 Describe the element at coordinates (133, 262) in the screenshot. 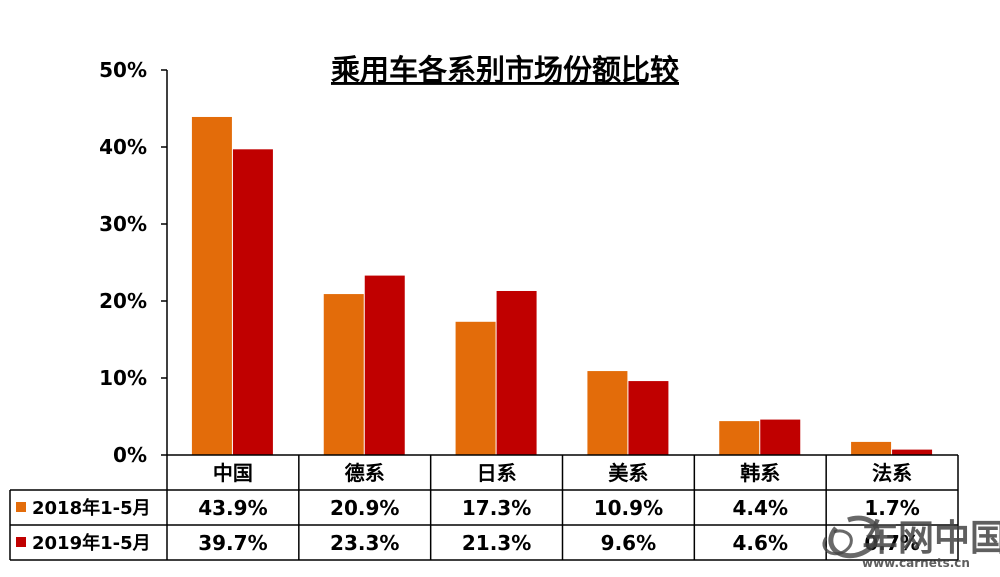

I see `y-axis: 0% 10% 20% 30% 40% 50%` at that location.